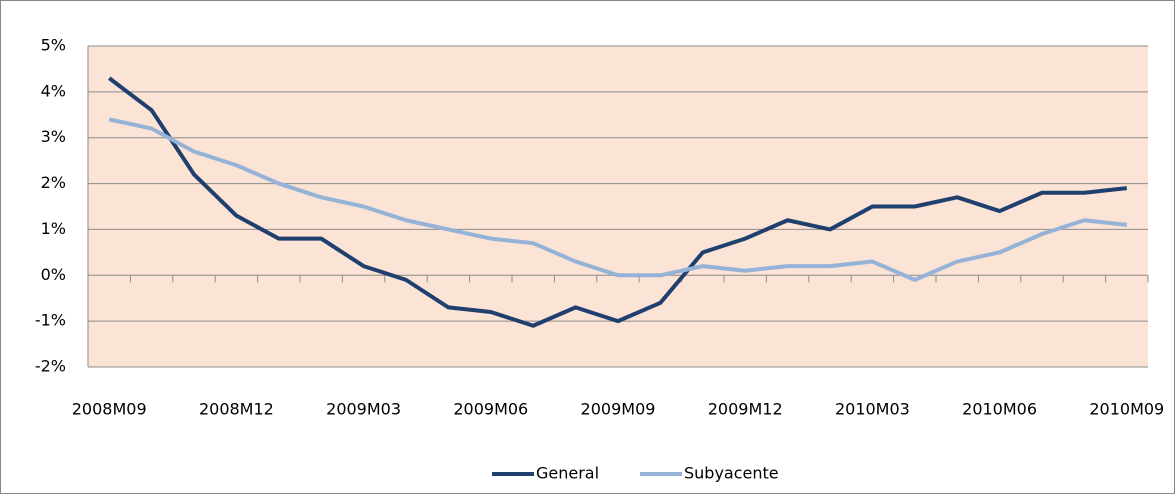  I want to click on x-tick-label: 2008M09, so click(109, 409).